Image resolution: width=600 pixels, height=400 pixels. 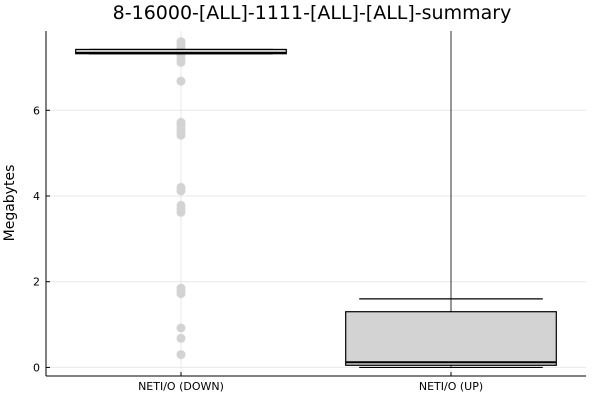 What do you see at coordinates (10, 203) in the screenshot?
I see `y-axis-label: Megabytes` at bounding box center [10, 203].